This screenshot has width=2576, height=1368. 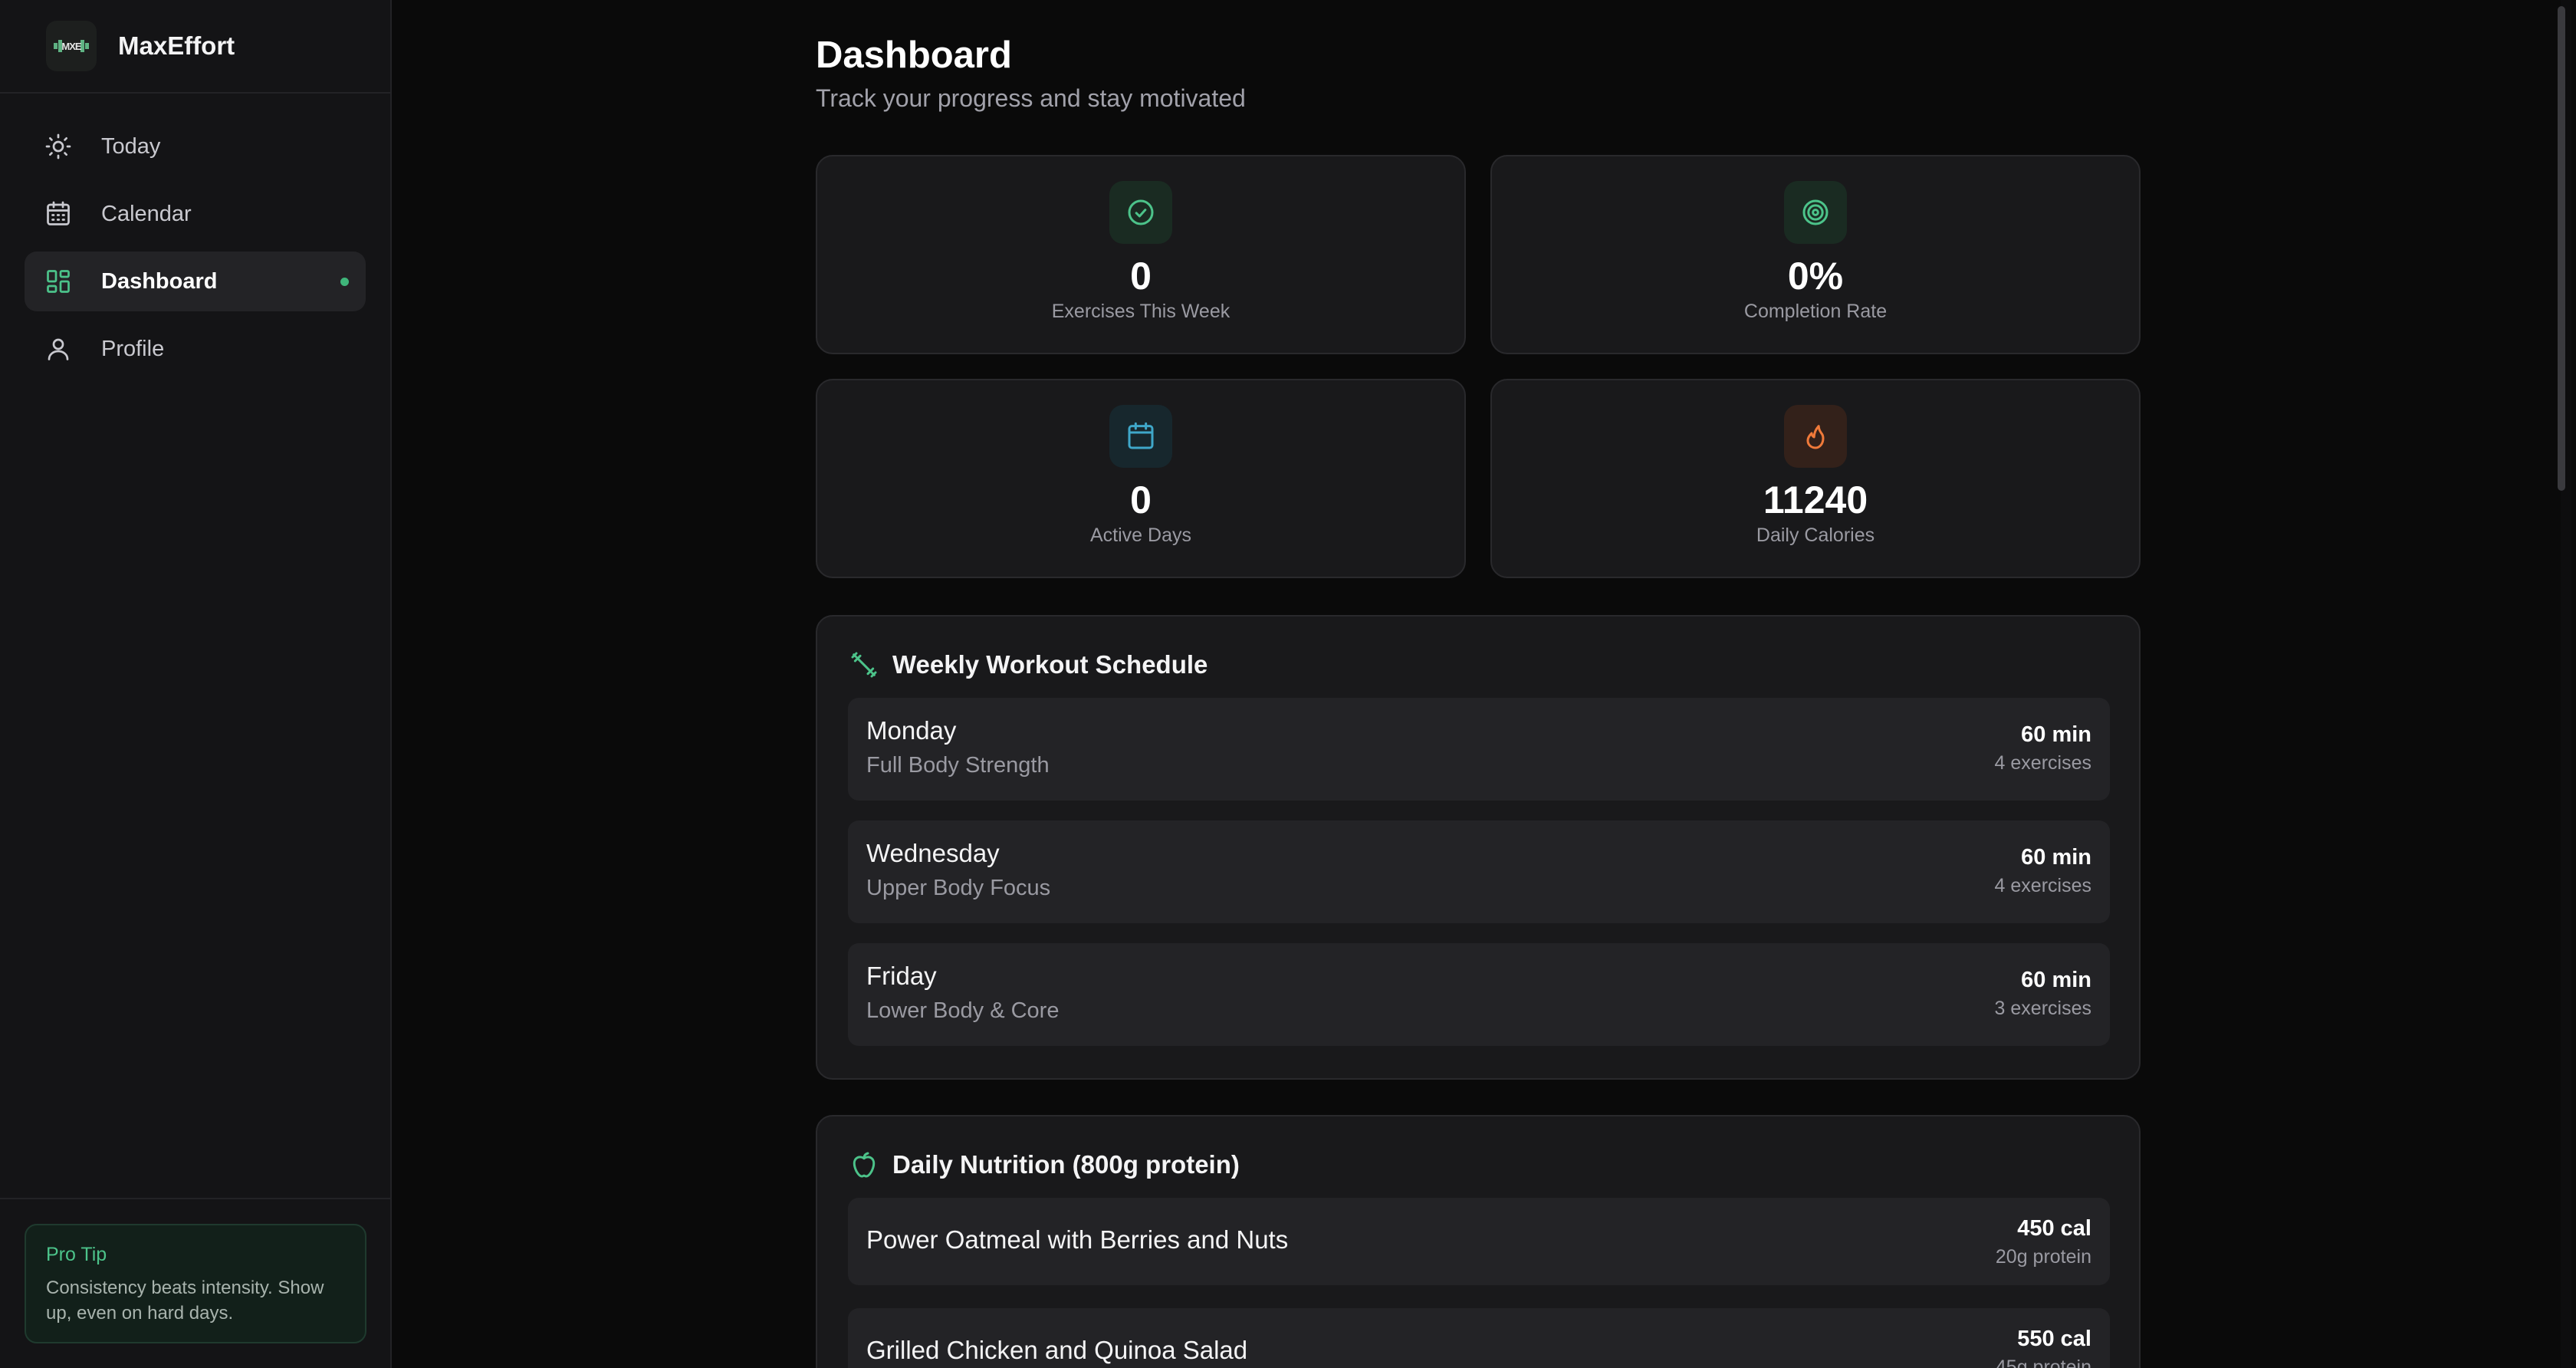 I want to click on meal-name: Grilled Chicken and Quinoa Salad, so click(x=1057, y=1350).